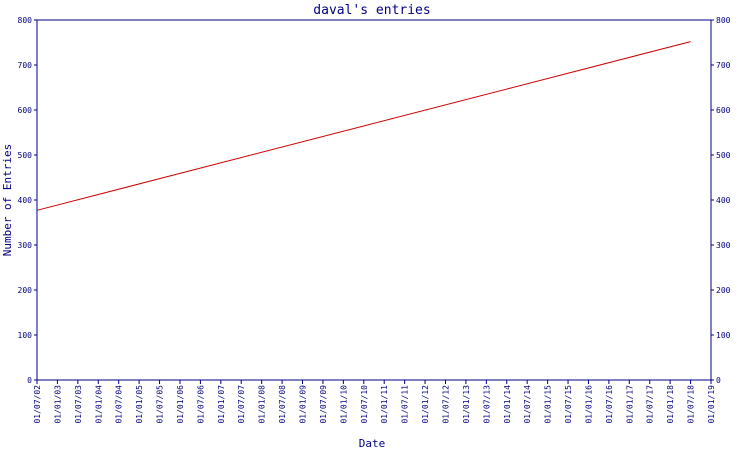  What do you see at coordinates (78, 404) in the screenshot?
I see `x-tick-label: 01/07/03` at bounding box center [78, 404].